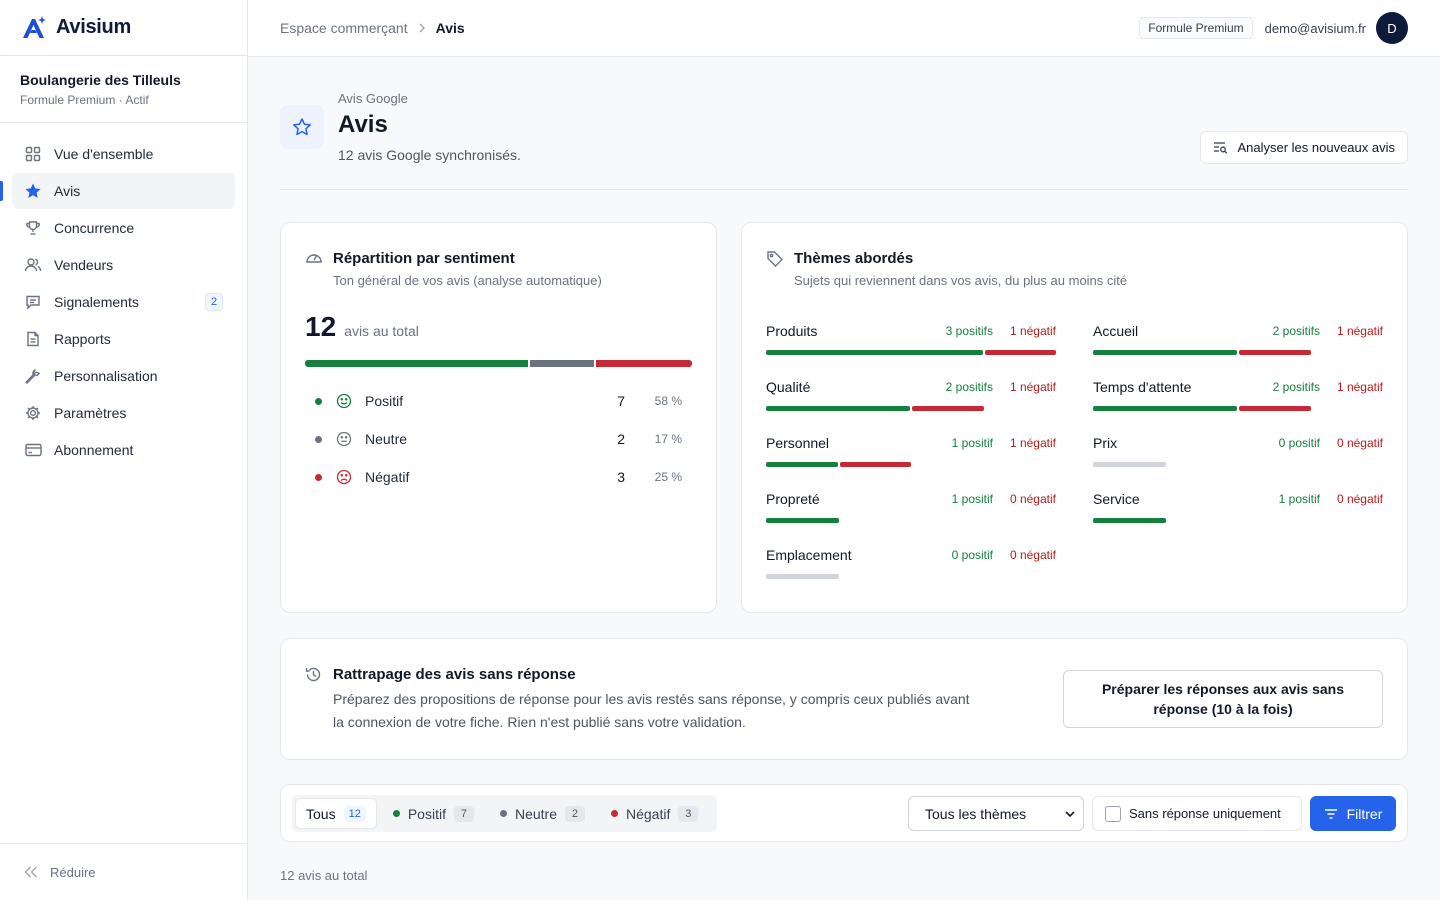 This screenshot has height=900, width=1440. What do you see at coordinates (798, 443) in the screenshot?
I see `theme-name: Personnel` at bounding box center [798, 443].